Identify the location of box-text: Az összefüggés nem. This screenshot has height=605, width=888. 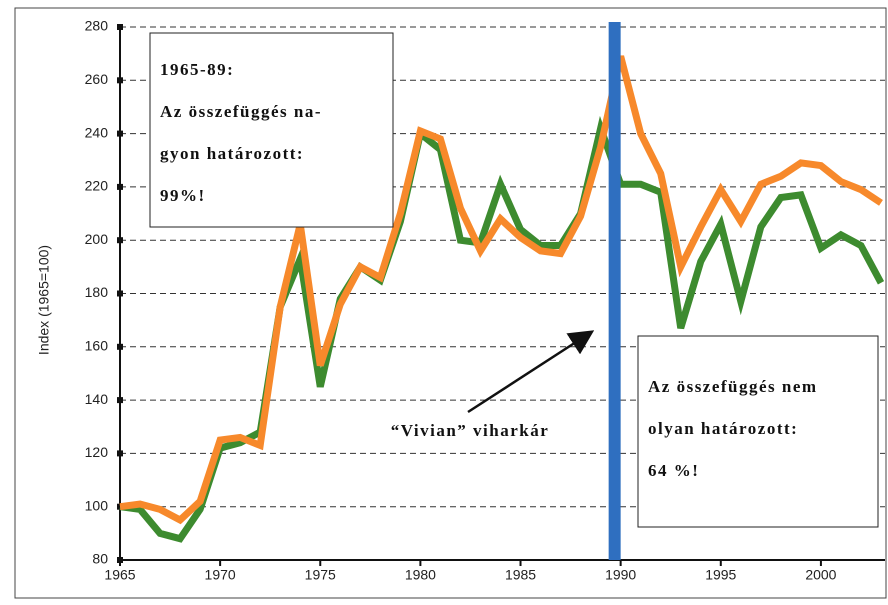
(733, 386).